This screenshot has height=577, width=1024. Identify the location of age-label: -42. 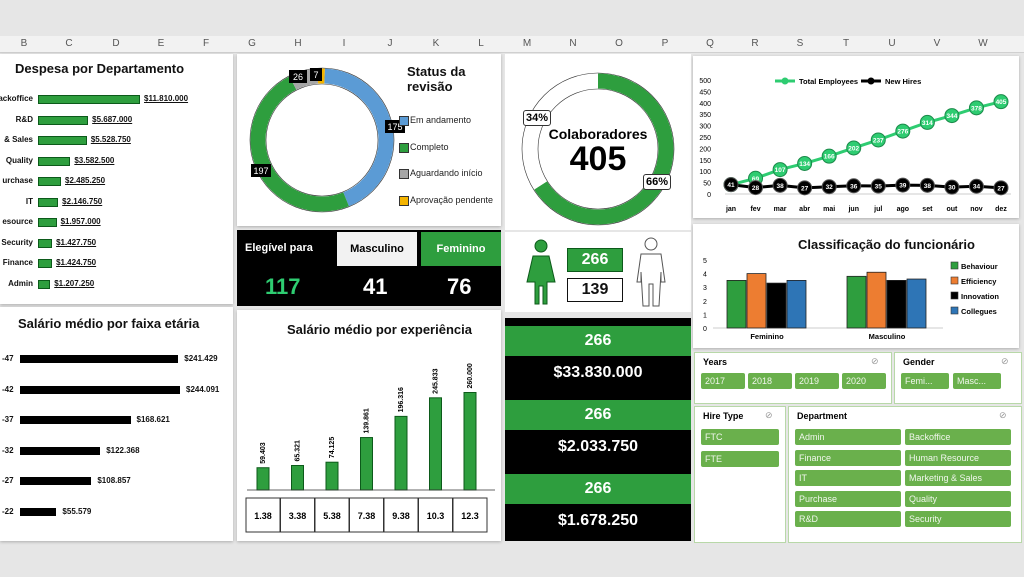
(8, 389).